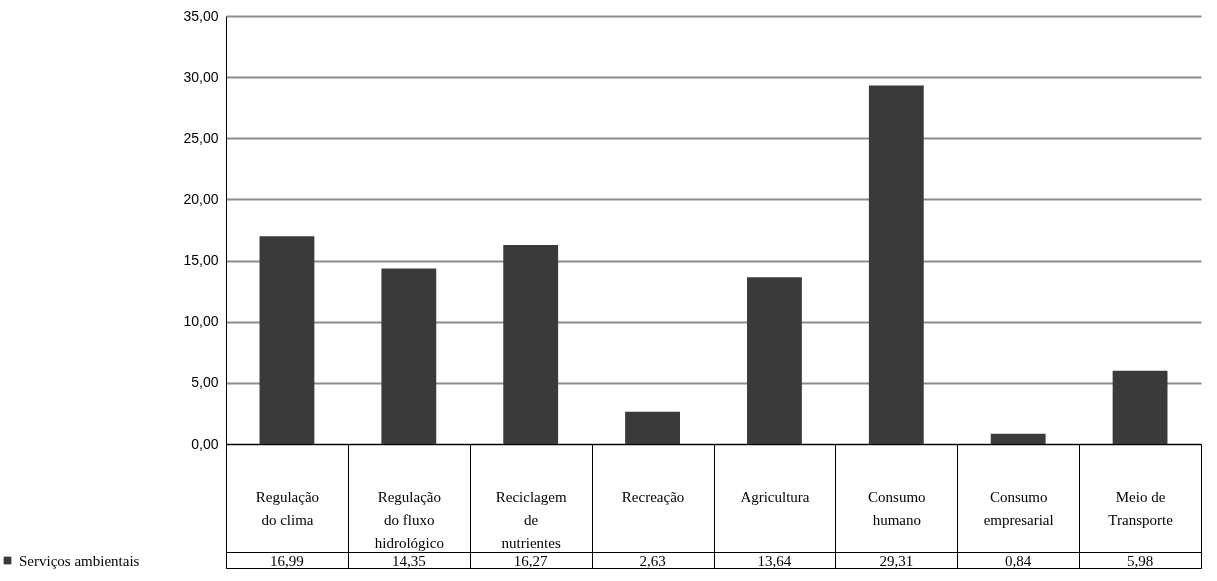 Image resolution: width=1217 pixels, height=581 pixels. I want to click on data-label: 2,63, so click(652, 561).